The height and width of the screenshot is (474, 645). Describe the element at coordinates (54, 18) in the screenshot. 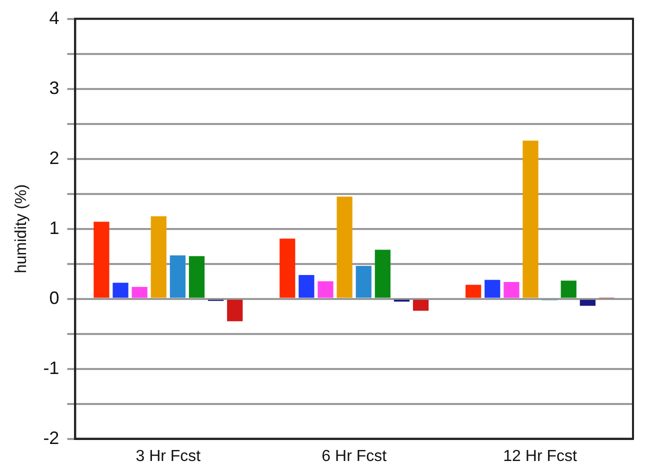

I see `y-tick-label: 4` at that location.